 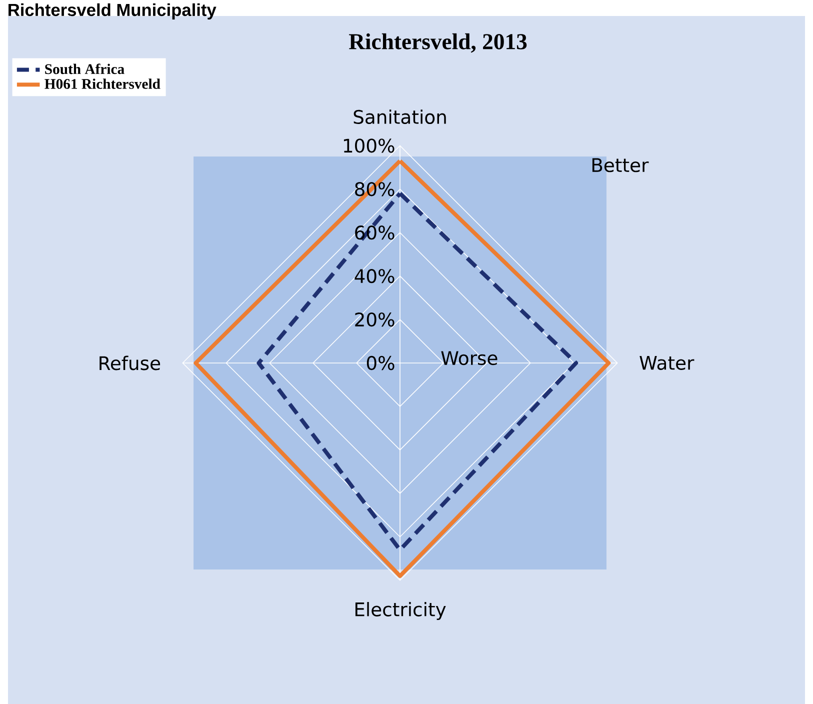 I want to click on legend-label: South Africa, so click(x=84, y=69).